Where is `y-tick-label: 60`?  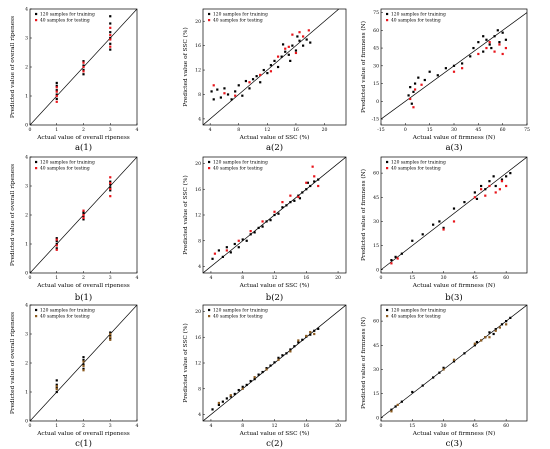 y-tick-label: 60 is located at coordinates (376, 322).